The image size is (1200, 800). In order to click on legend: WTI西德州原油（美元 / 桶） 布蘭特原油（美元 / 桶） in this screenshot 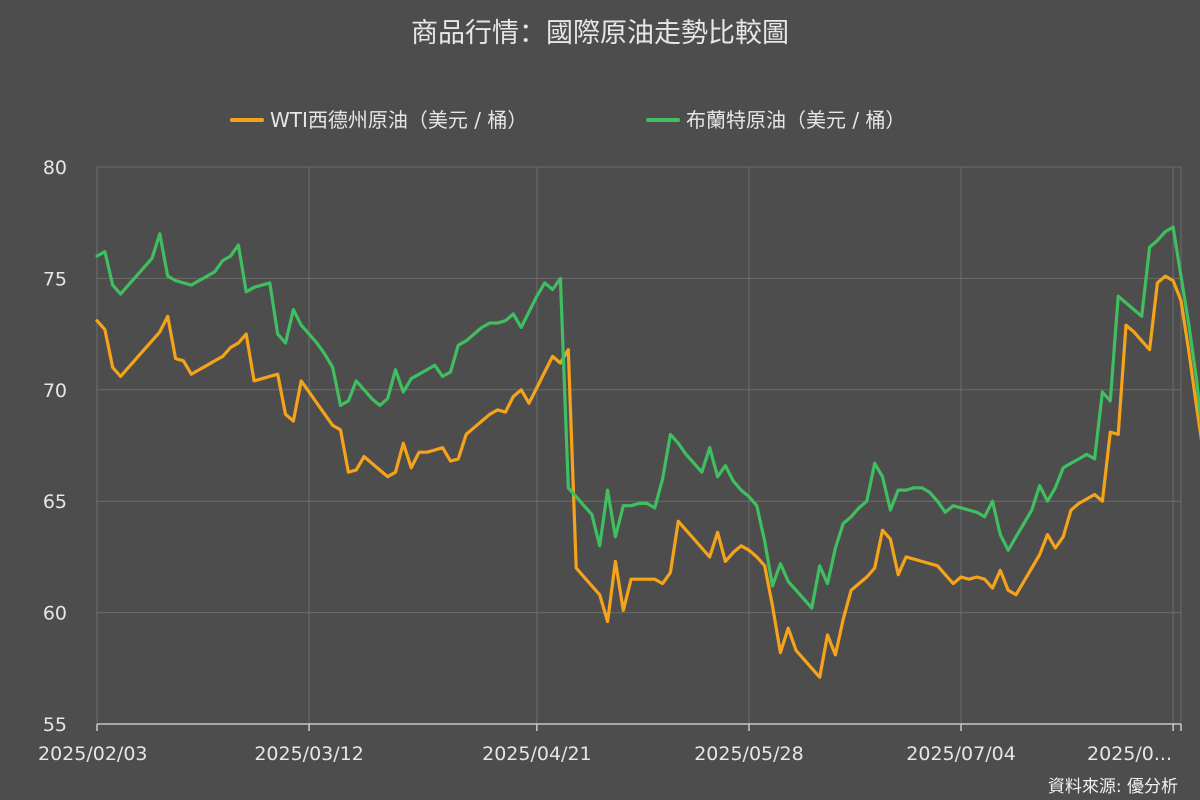, I will do `click(567, 120)`.